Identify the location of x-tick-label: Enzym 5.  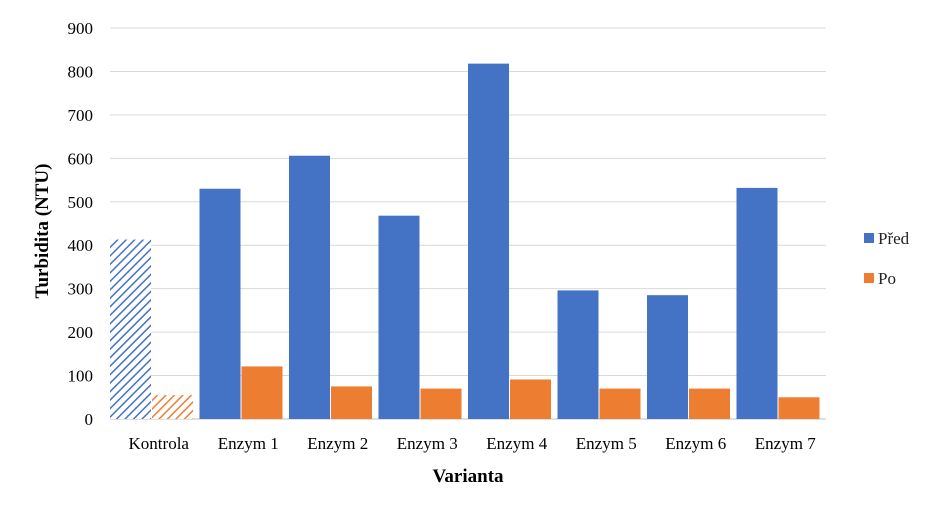
(606, 443).